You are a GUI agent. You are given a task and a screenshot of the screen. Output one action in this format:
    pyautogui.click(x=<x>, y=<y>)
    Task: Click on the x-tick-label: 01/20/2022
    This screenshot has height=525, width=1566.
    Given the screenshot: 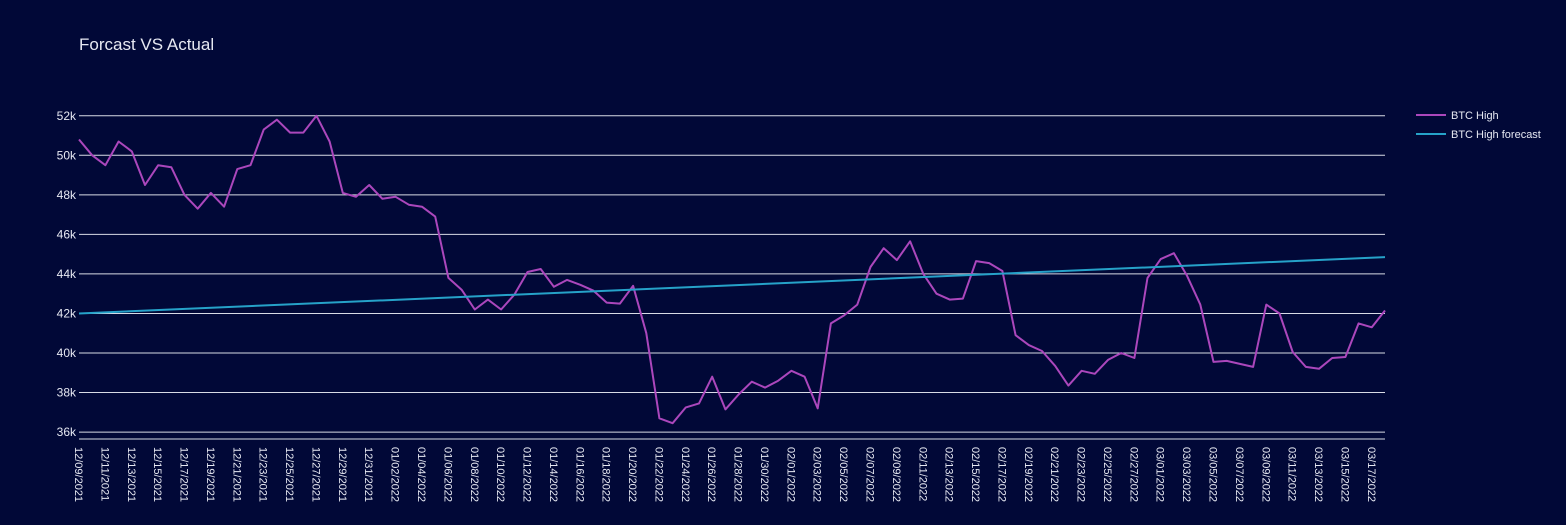 What is the action you would take?
    pyautogui.click(x=632, y=474)
    